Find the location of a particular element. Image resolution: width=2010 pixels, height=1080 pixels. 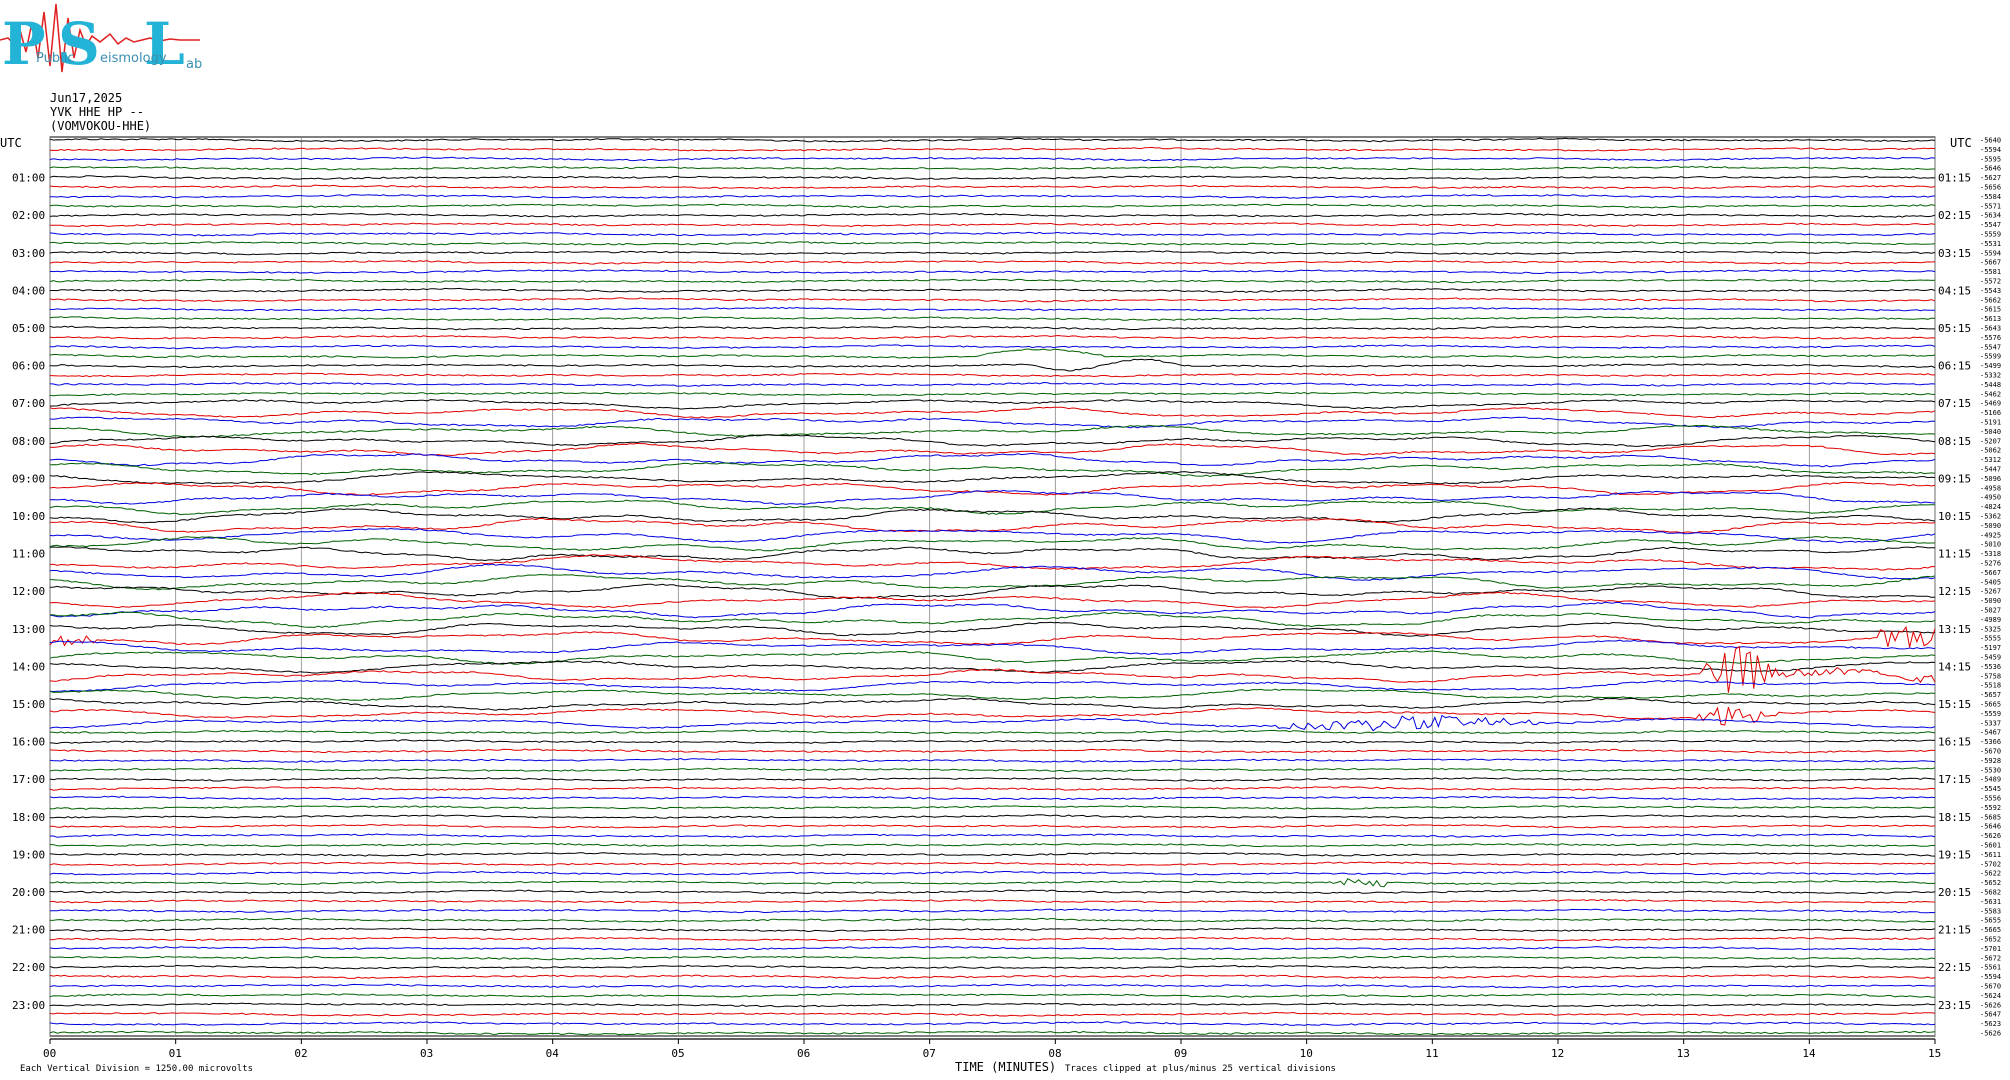

x-tick-label: 11 is located at coordinates (1431, 1053).